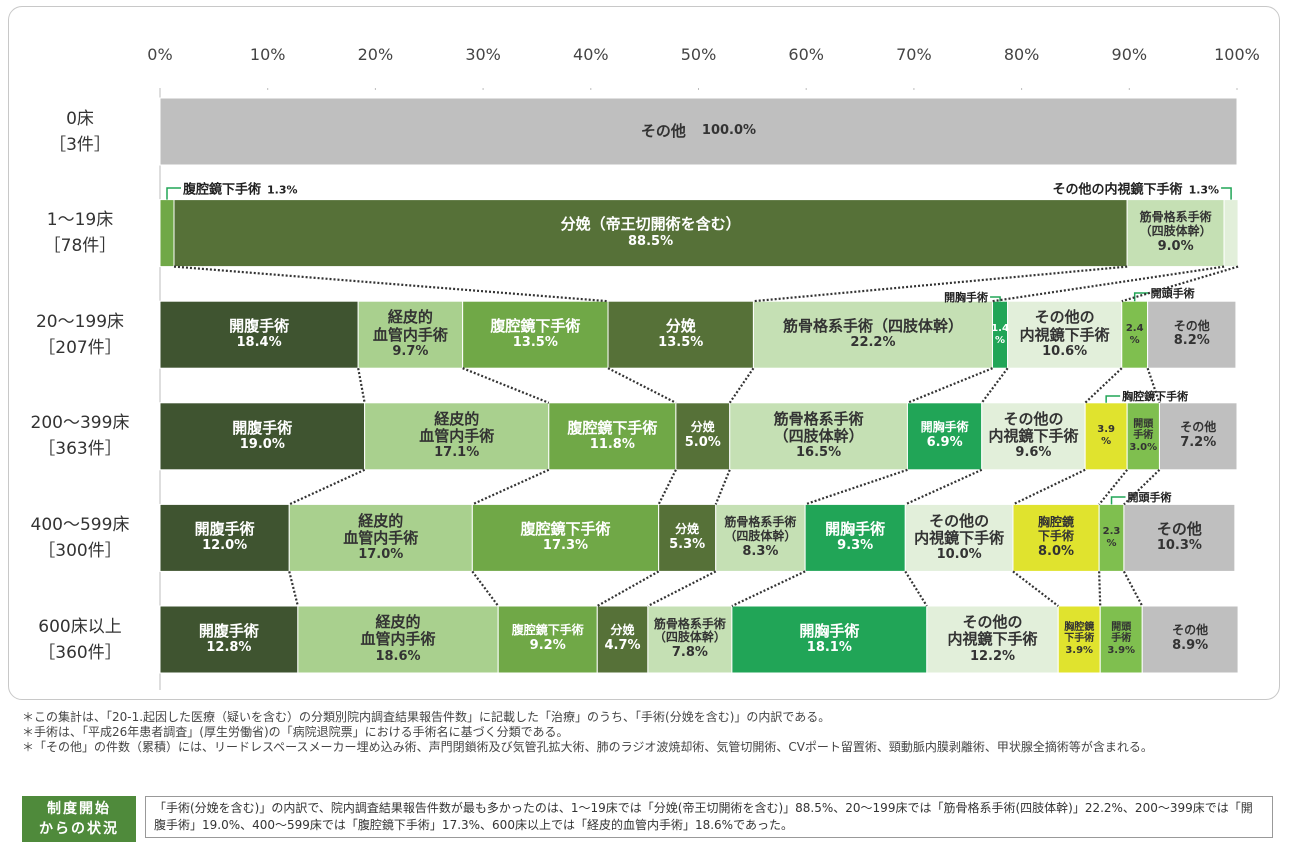 This screenshot has height=852, width=1290. What do you see at coordinates (1204, 190) in the screenshot?
I see `callout-value: 1.3%` at bounding box center [1204, 190].